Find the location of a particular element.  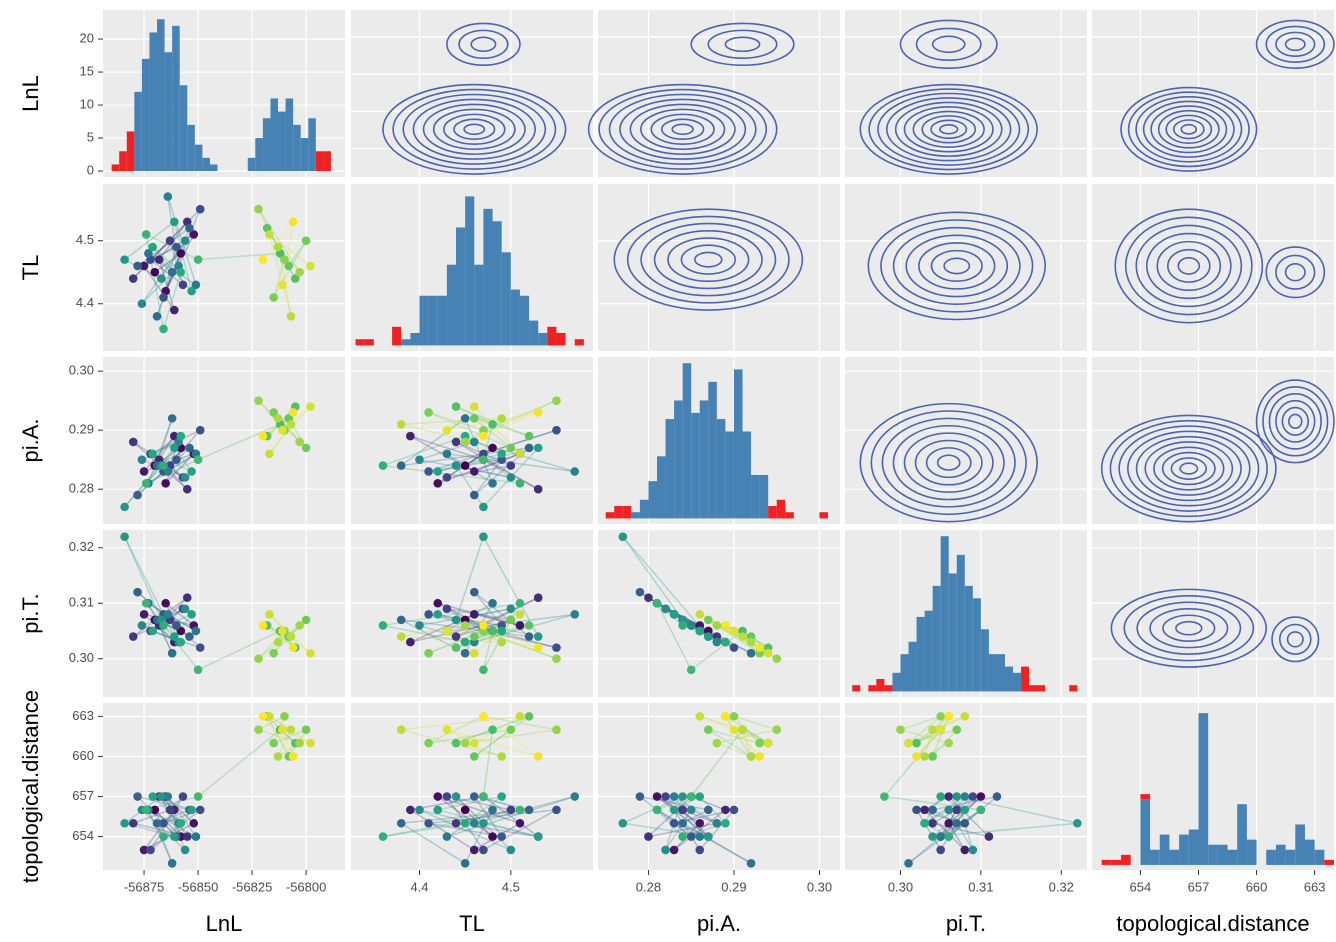

x-tick-label: 0.28 is located at coordinates (648, 886).